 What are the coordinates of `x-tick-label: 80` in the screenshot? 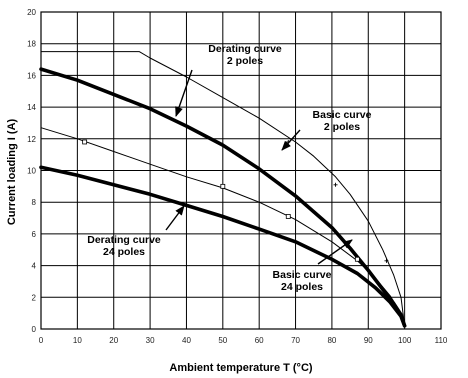 It's located at (331, 340).